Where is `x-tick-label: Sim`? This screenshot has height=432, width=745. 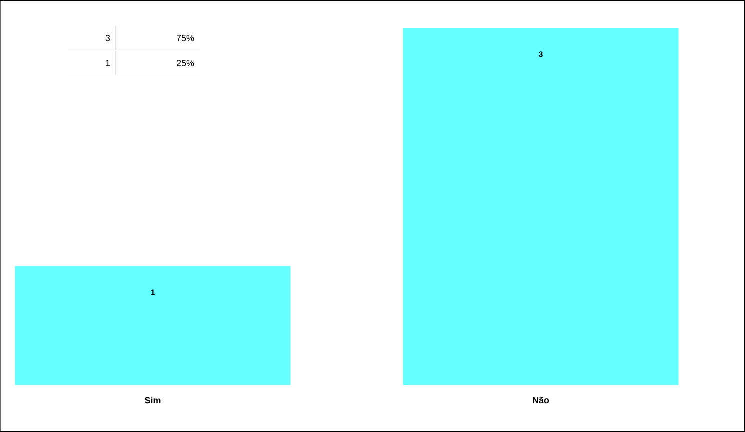 x-tick-label: Sim is located at coordinates (153, 400).